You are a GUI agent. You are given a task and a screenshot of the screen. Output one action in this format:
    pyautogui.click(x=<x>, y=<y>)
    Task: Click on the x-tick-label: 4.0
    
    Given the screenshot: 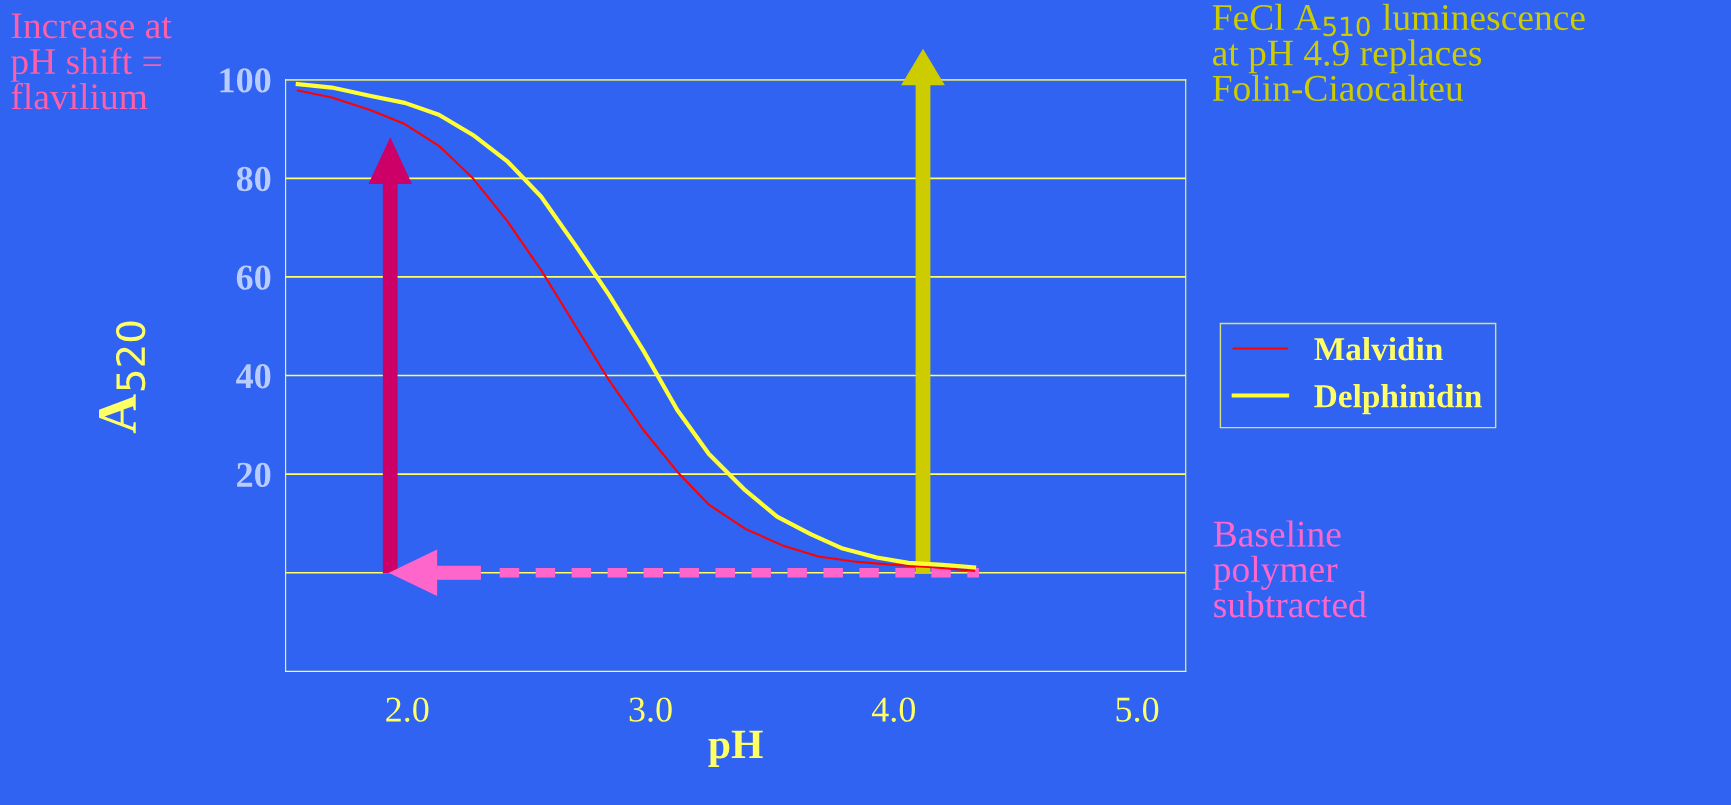 What is the action you would take?
    pyautogui.click(x=893, y=709)
    